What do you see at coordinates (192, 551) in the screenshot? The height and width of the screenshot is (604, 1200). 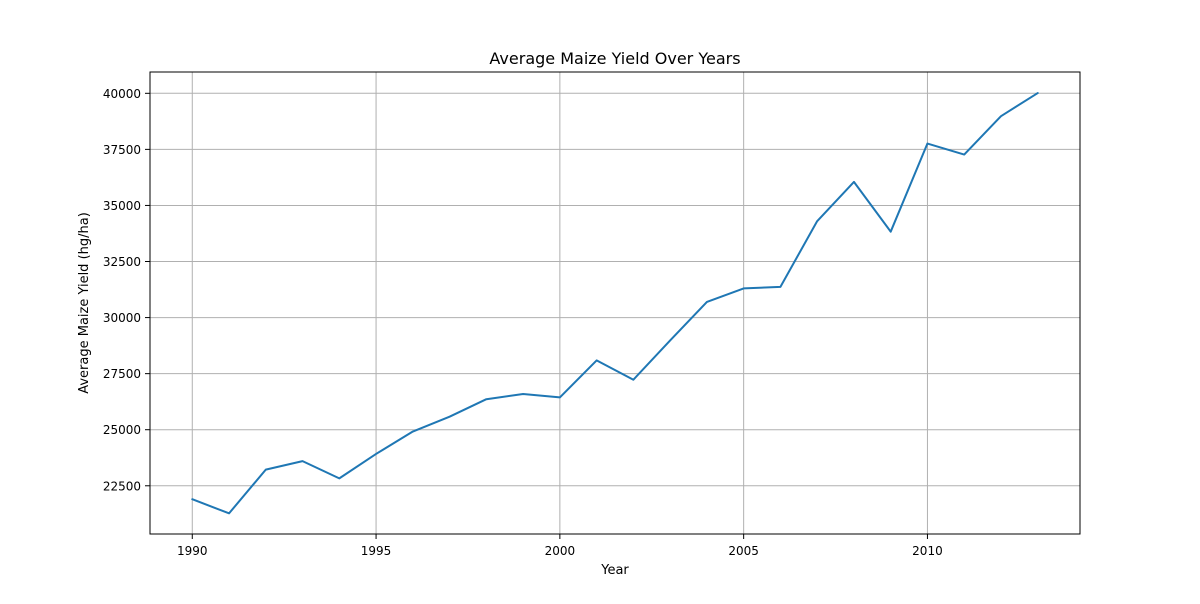 I see `x-tick-label: 1990` at bounding box center [192, 551].